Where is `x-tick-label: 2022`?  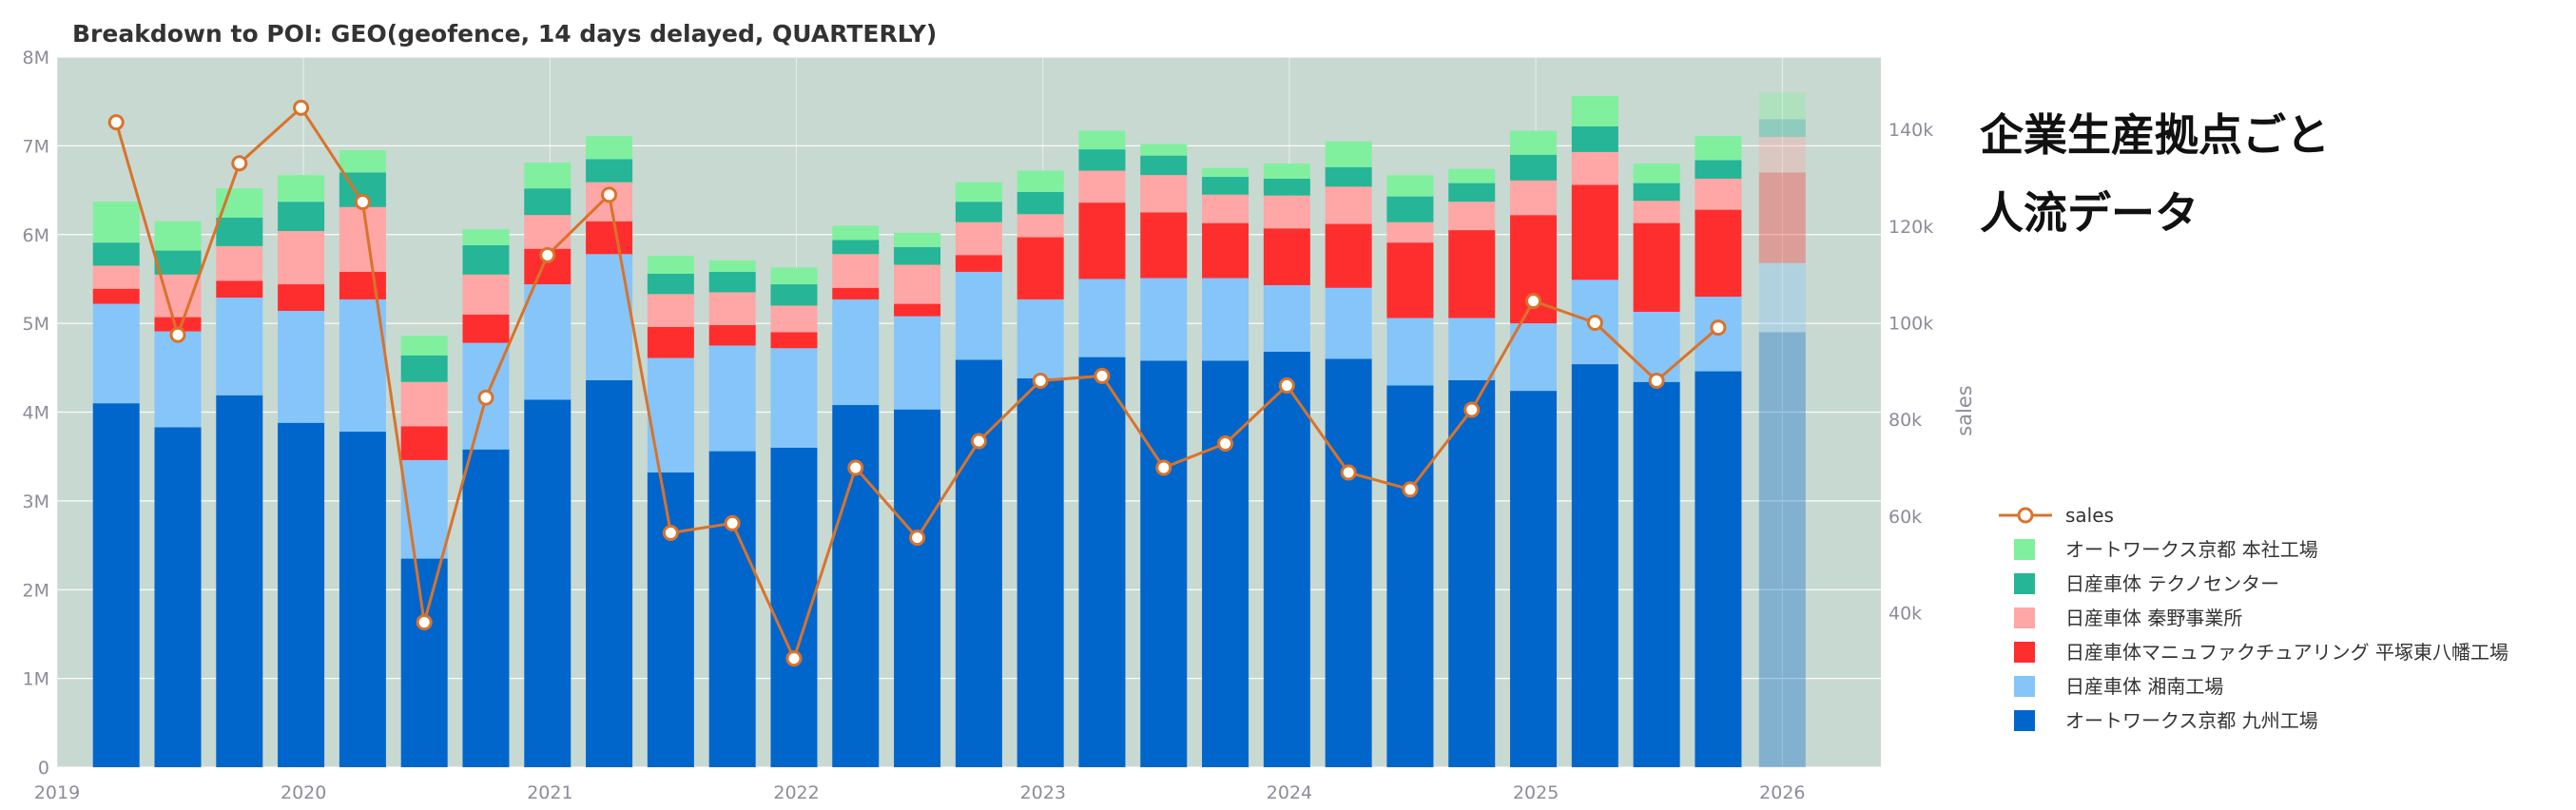
x-tick-label: 2022 is located at coordinates (796, 792).